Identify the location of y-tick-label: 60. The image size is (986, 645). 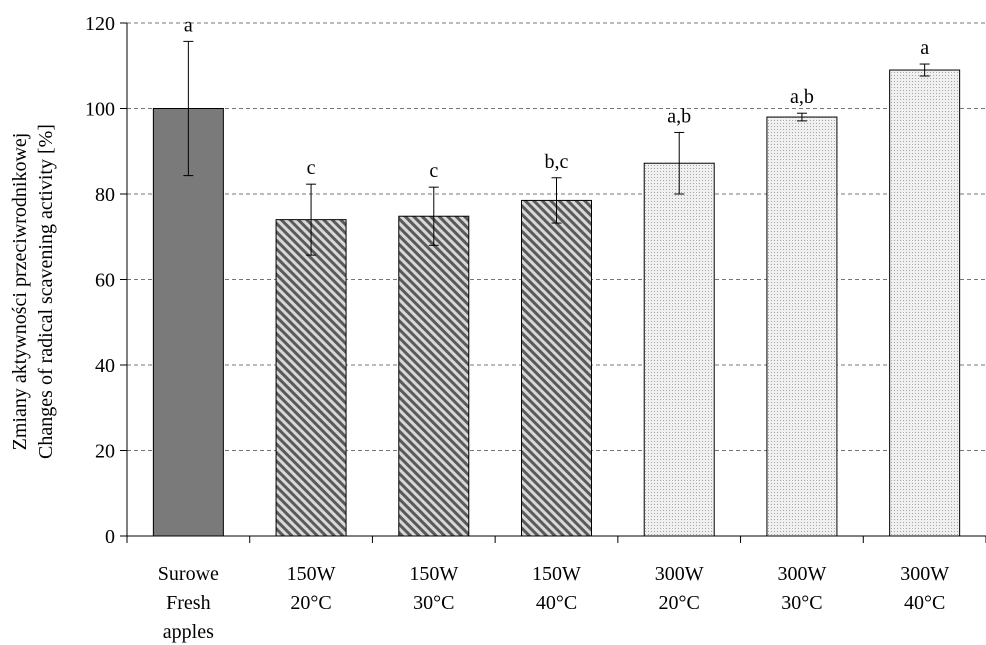
(105, 281).